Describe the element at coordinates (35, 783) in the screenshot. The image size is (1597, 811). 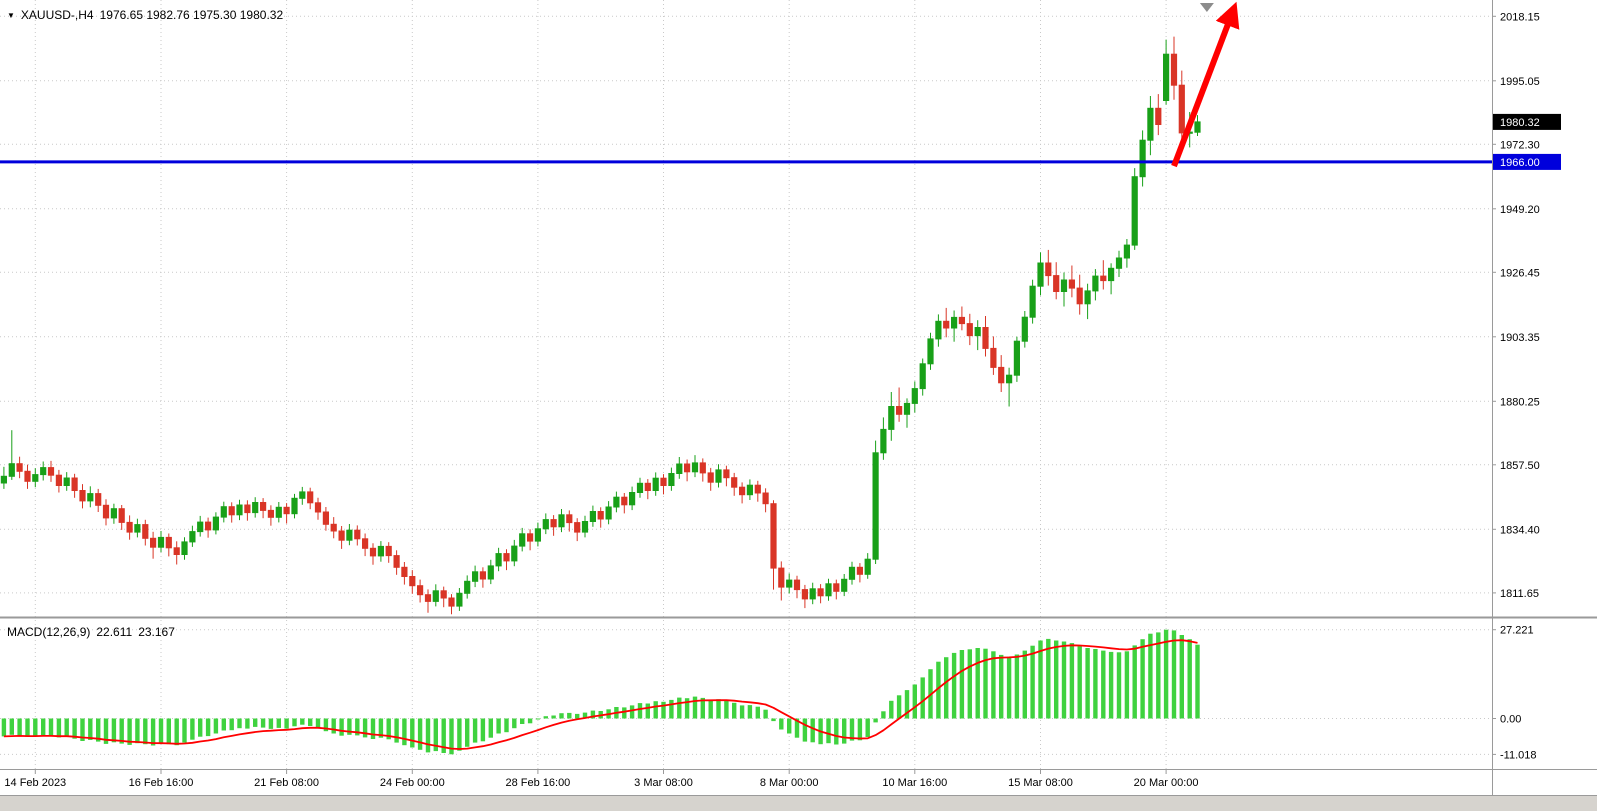
I see `svg-text: 14 Feb 2023` at that location.